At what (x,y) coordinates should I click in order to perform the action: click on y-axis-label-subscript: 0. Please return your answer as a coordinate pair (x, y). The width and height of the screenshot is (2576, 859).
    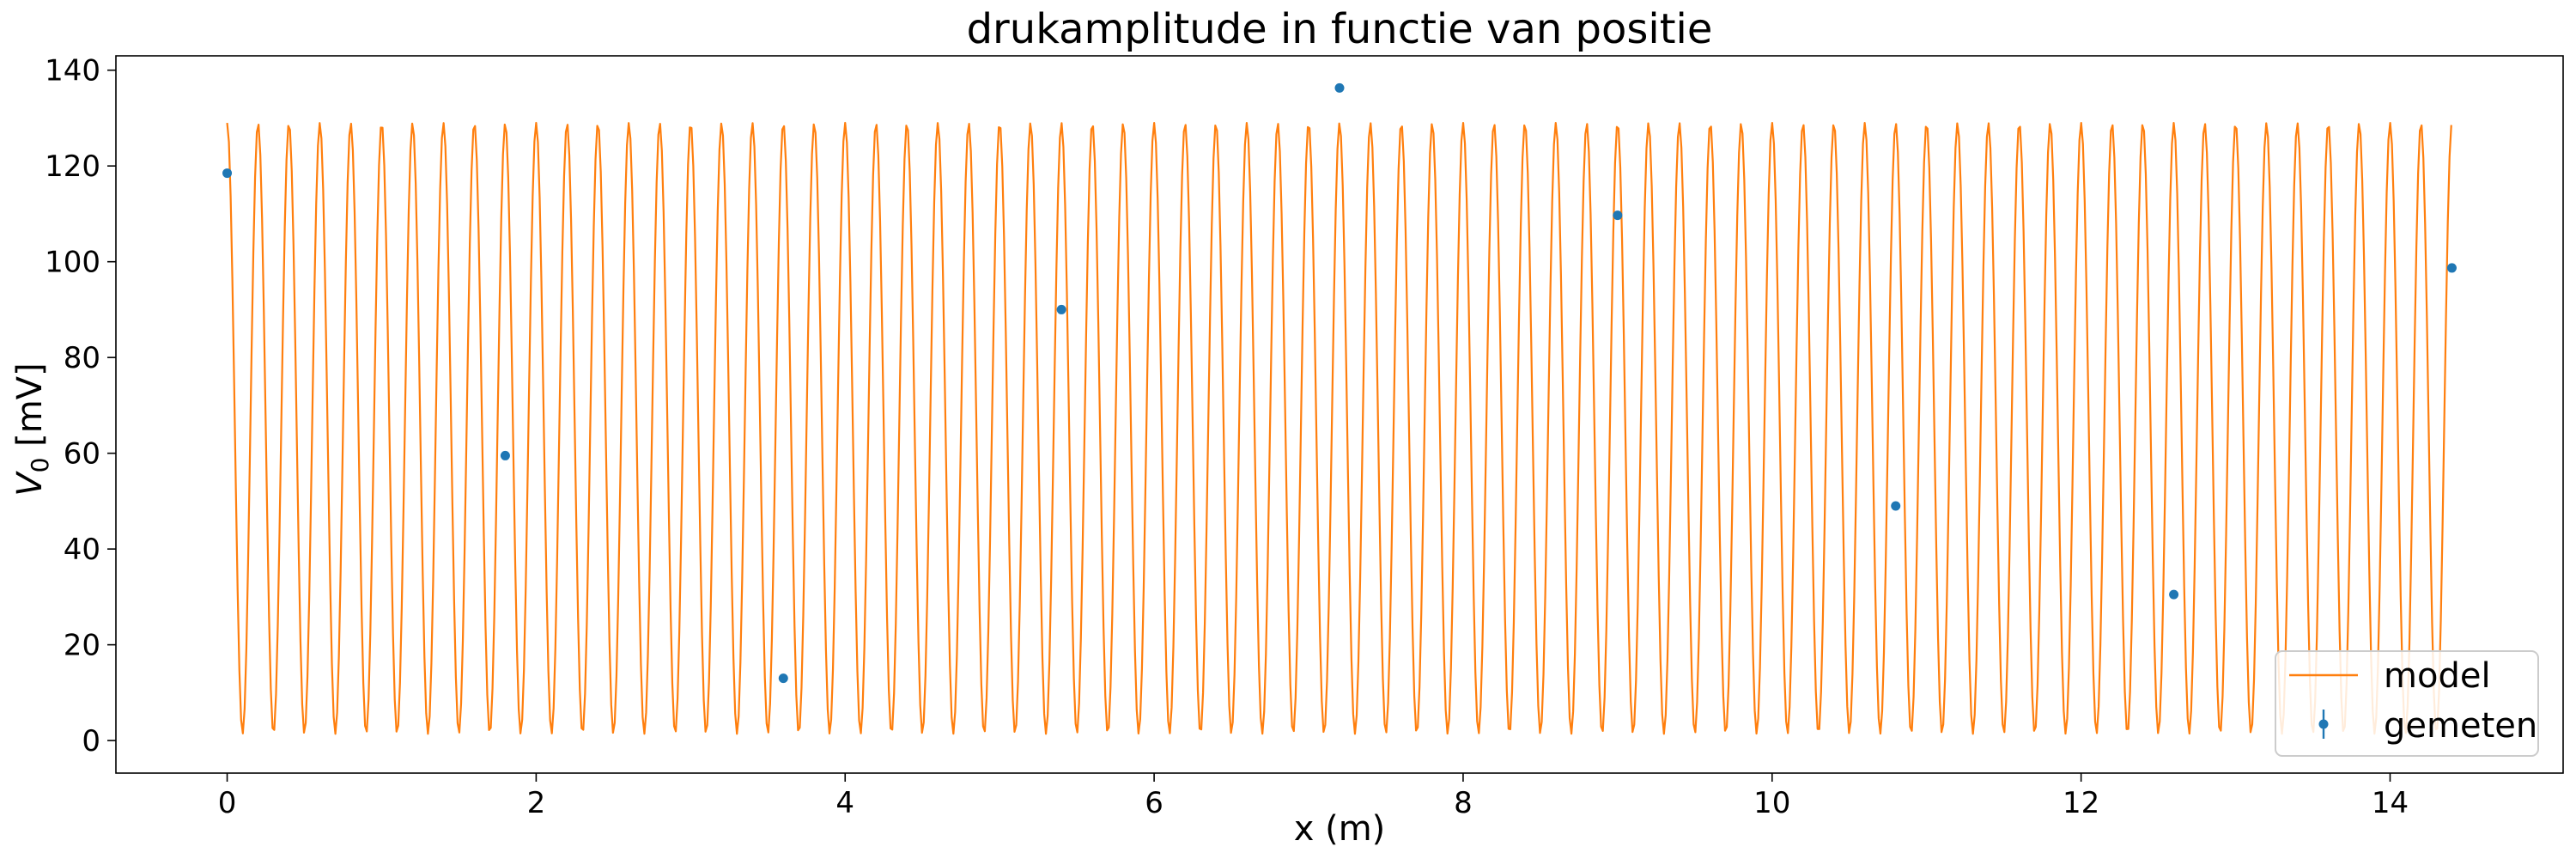
    Looking at the image, I should click on (40, 465).